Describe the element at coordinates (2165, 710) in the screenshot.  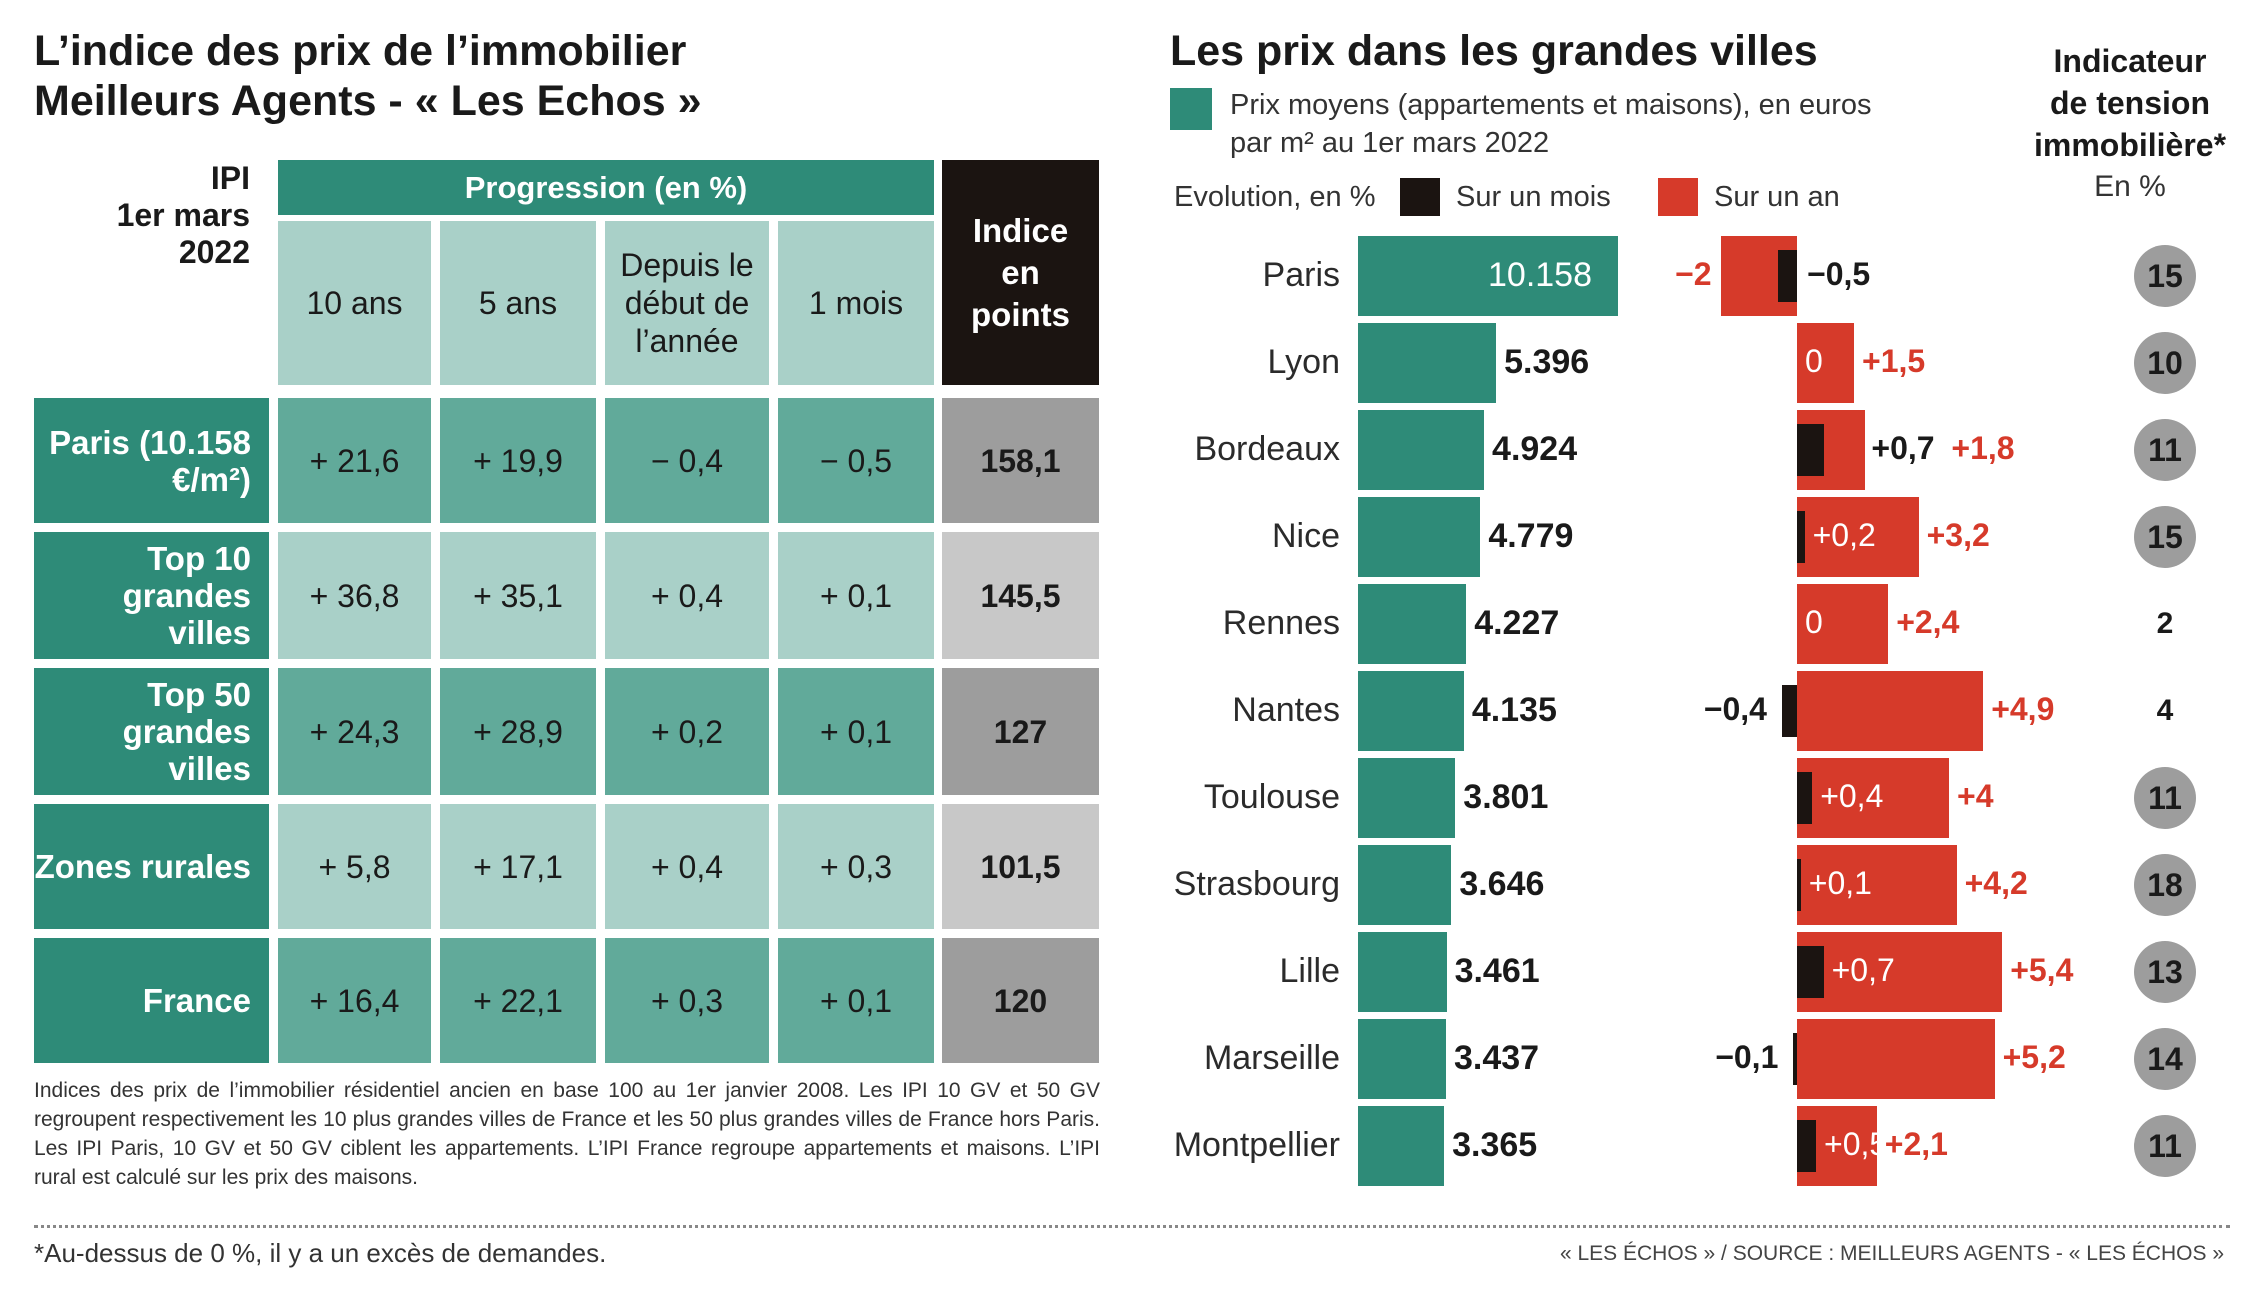
I see `tension-value-nantes: 4` at that location.